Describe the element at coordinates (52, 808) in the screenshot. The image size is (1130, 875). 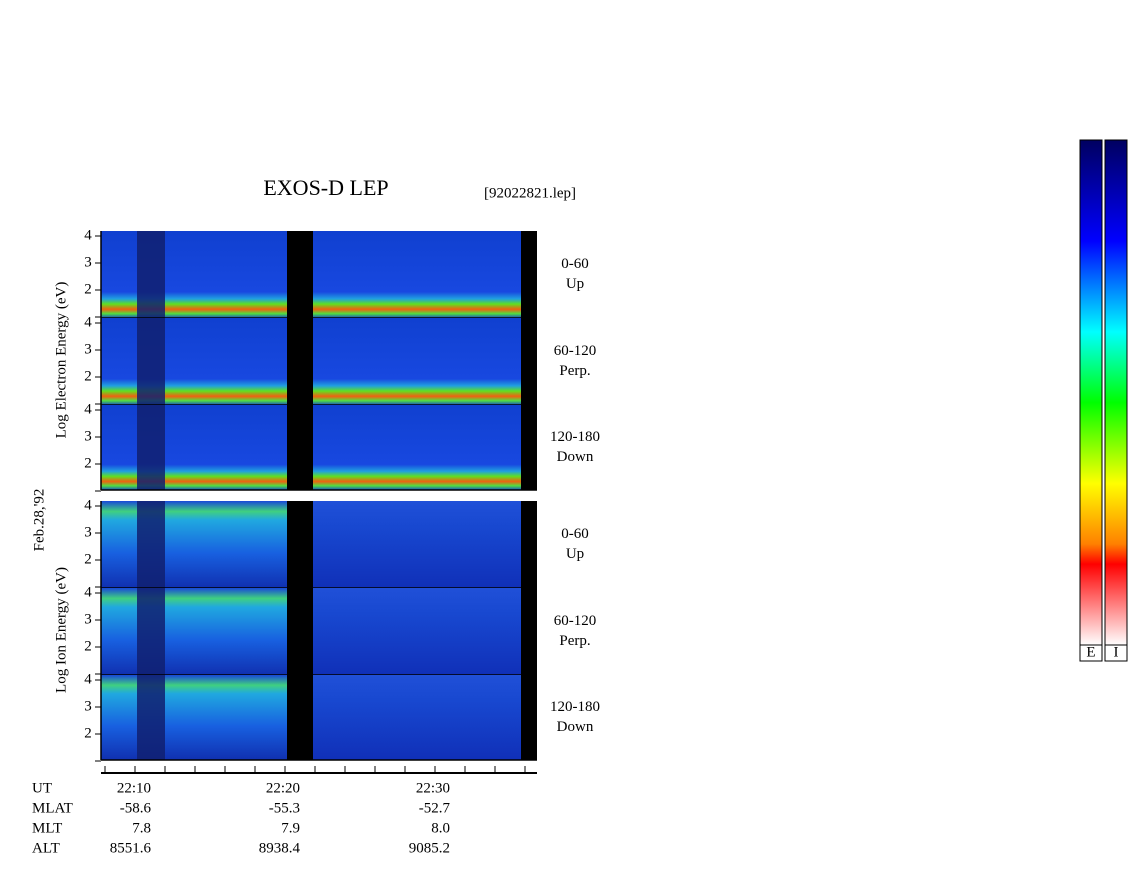
I see `row-label: MLAT` at that location.